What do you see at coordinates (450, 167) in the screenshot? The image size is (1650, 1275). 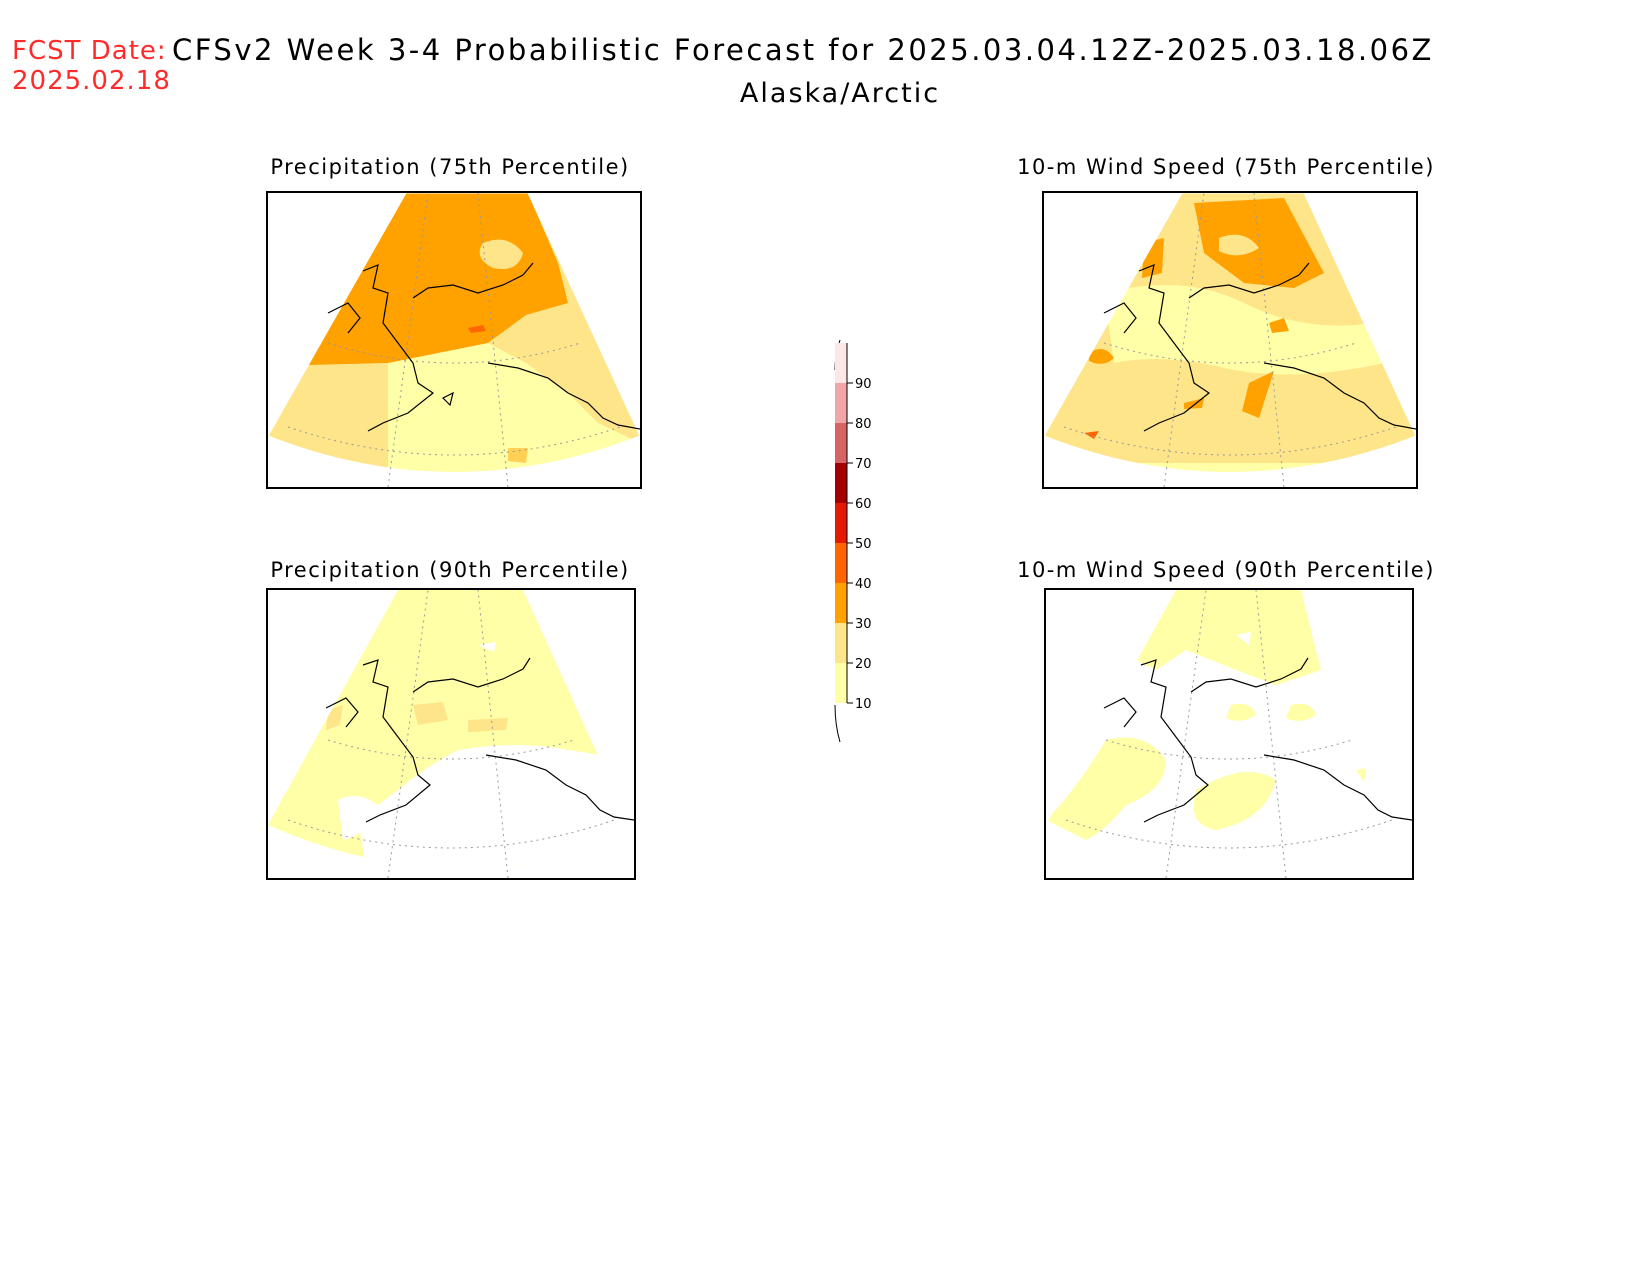 I see `panel-title-precip-75: Precipitation (75th Percentile)` at bounding box center [450, 167].